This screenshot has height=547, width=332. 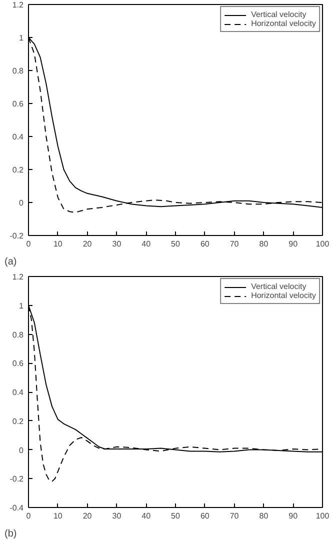 What do you see at coordinates (17, 508) in the screenshot?
I see `y-tick-label: -0.4` at bounding box center [17, 508].